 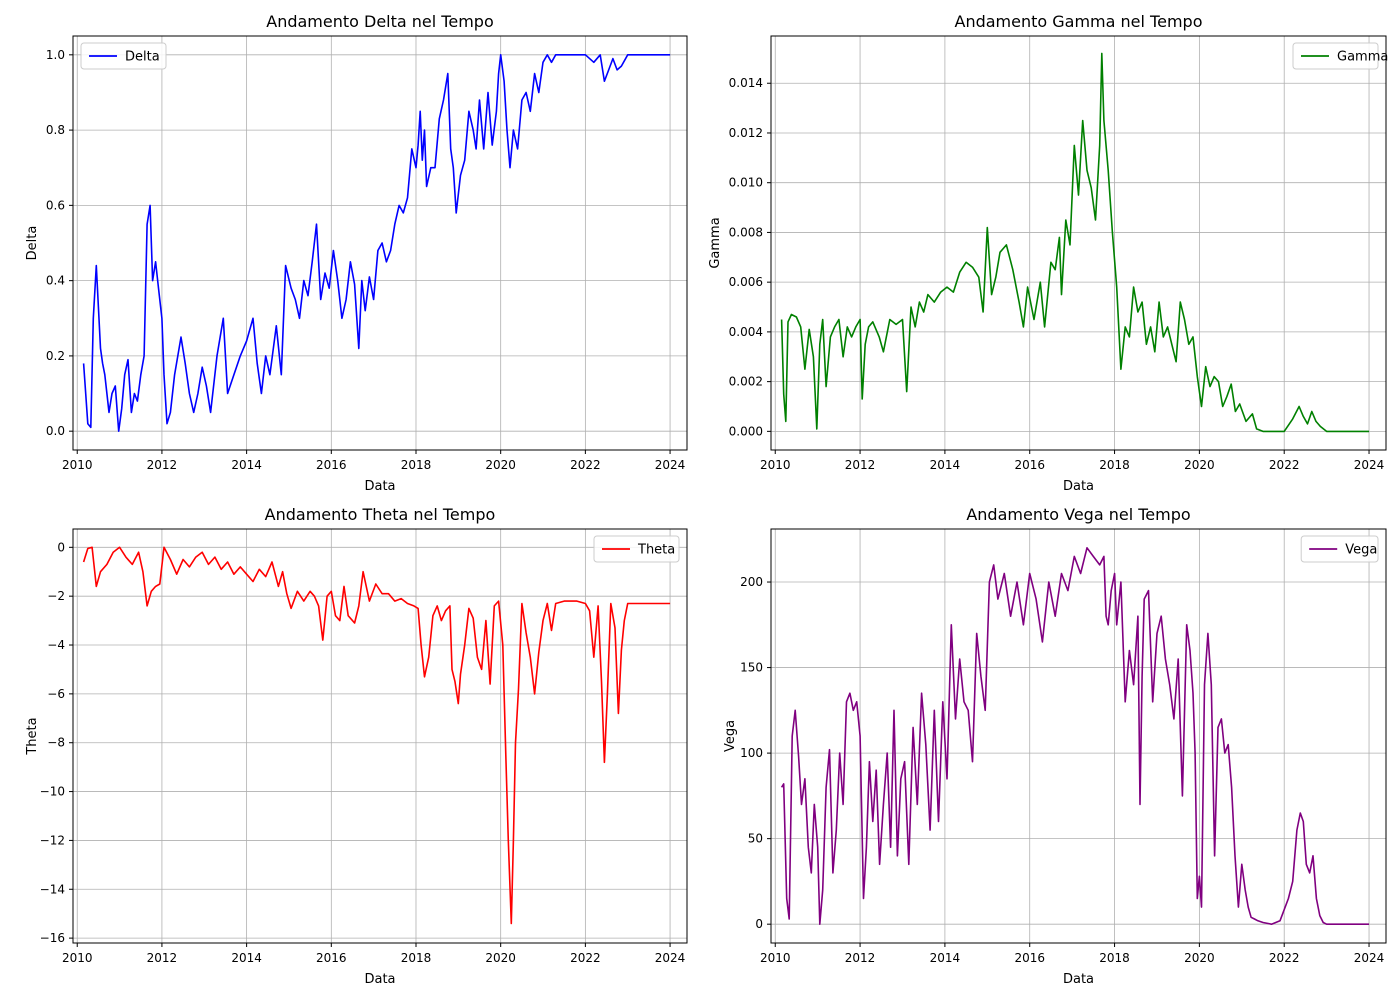 I want to click on y-tick-label: 0.012, so click(x=746, y=133).